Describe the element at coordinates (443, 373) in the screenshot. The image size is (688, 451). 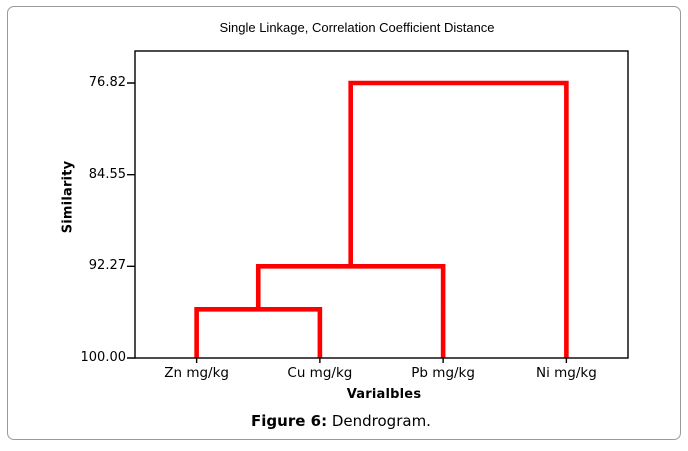
I see `x-axis-leaf-label: Pb mg/kg` at that location.